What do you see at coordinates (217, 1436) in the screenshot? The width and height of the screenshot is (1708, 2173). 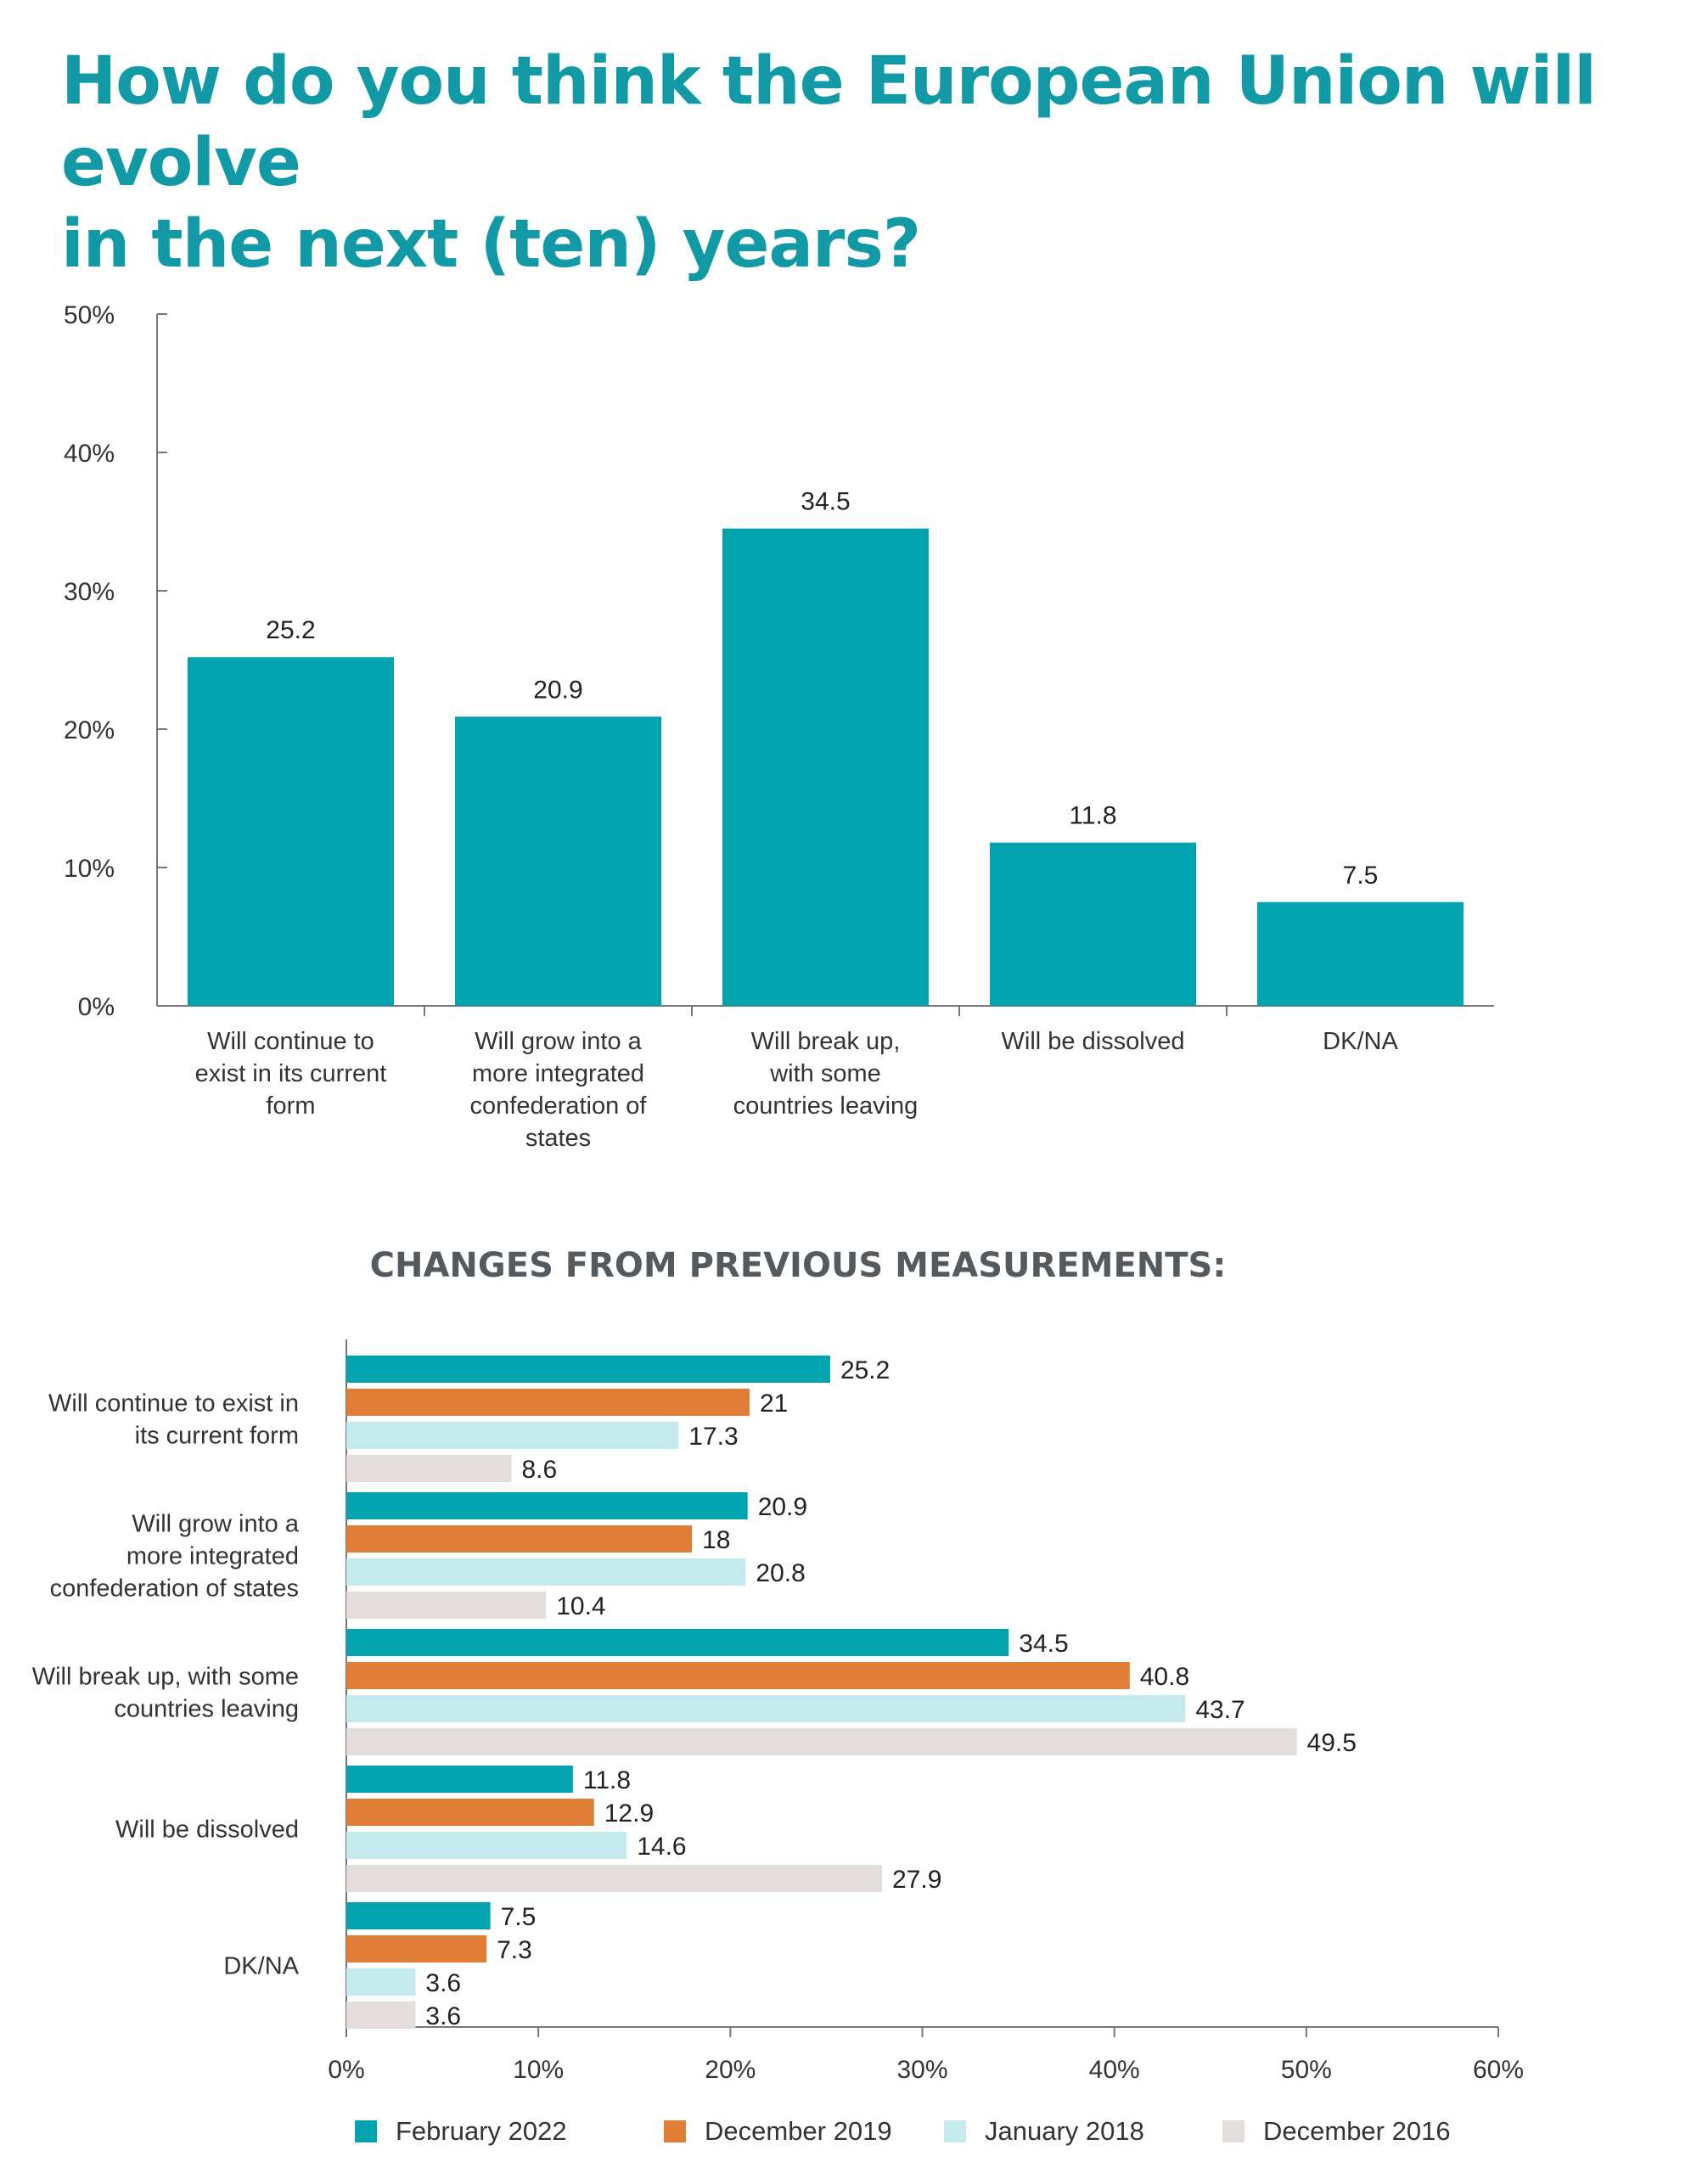 I see `category-label: its current form` at bounding box center [217, 1436].